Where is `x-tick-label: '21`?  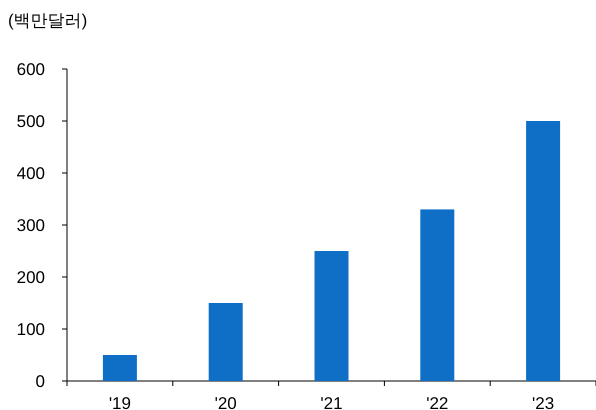
x-tick-label: '21 is located at coordinates (331, 402).